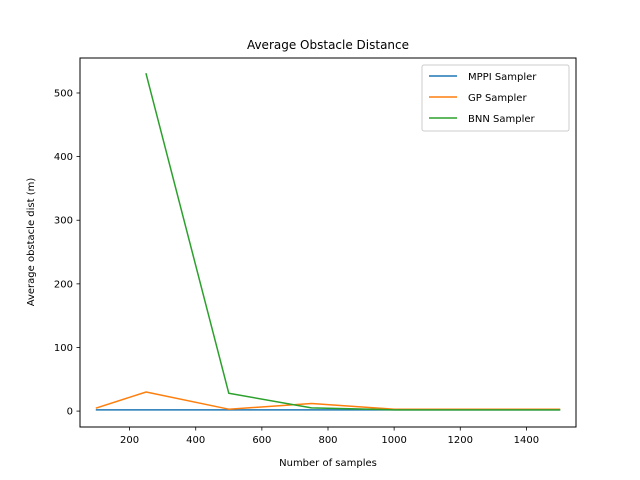 This screenshot has height=480, width=640. Describe the element at coordinates (460, 440) in the screenshot. I see `x-tick-label: 1200` at that location.